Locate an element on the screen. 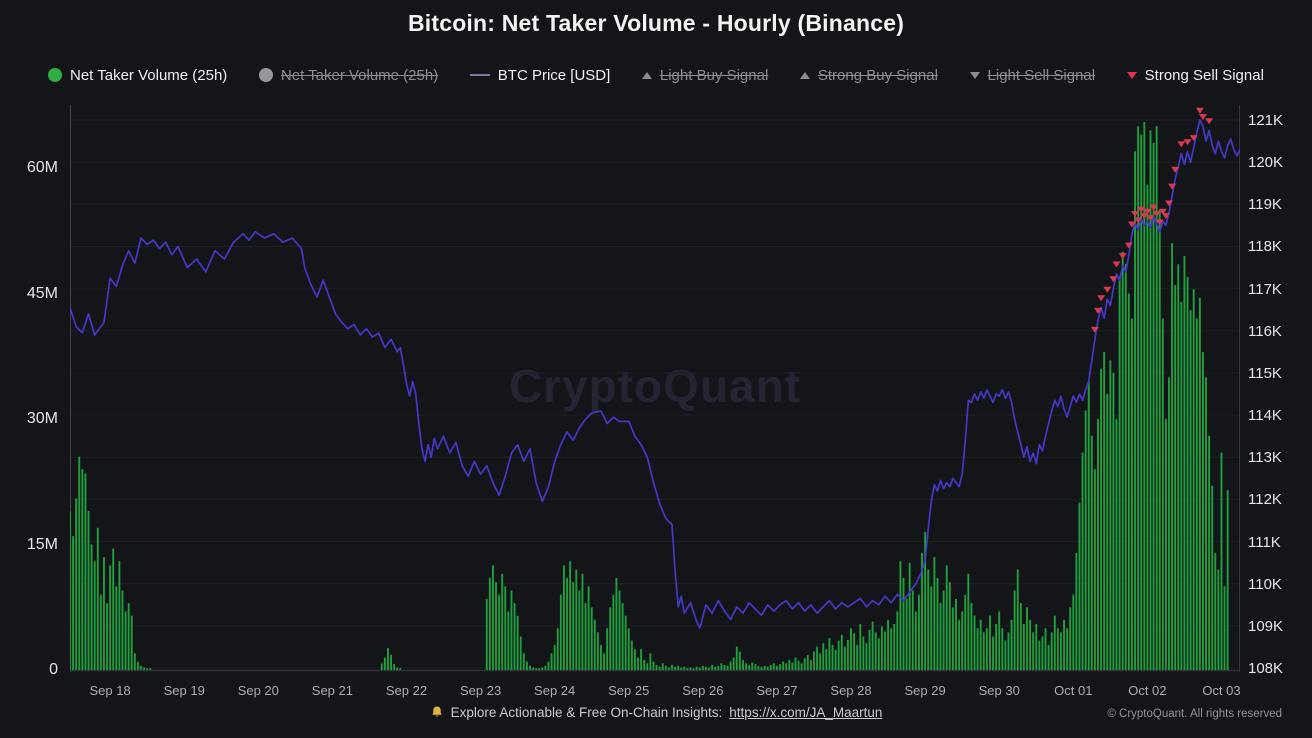  y-axis-label-right: 115K is located at coordinates (1265, 373).